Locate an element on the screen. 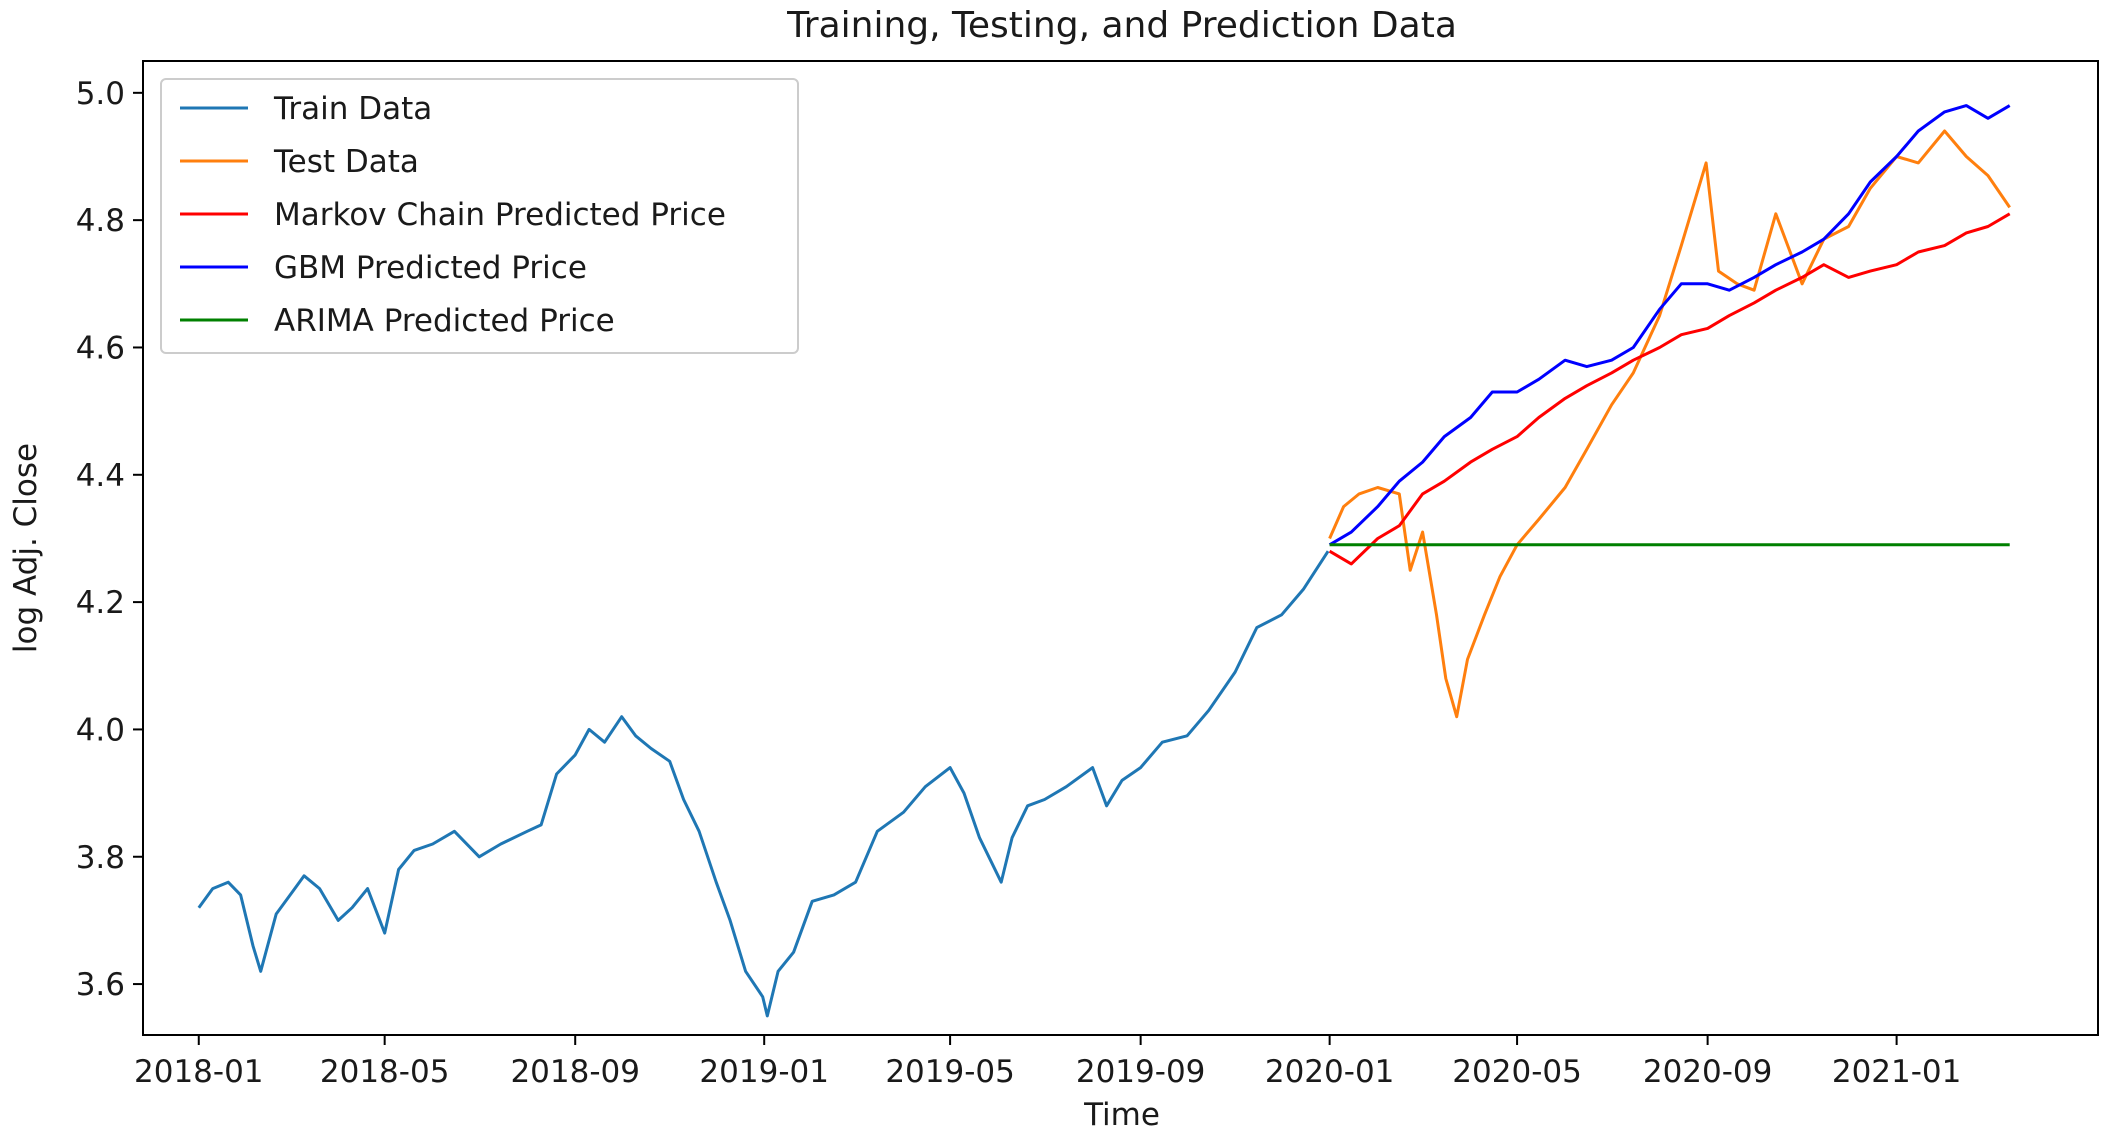 The width and height of the screenshot is (2110, 1132). x-tick-label: 2018-01 is located at coordinates (199, 1072).